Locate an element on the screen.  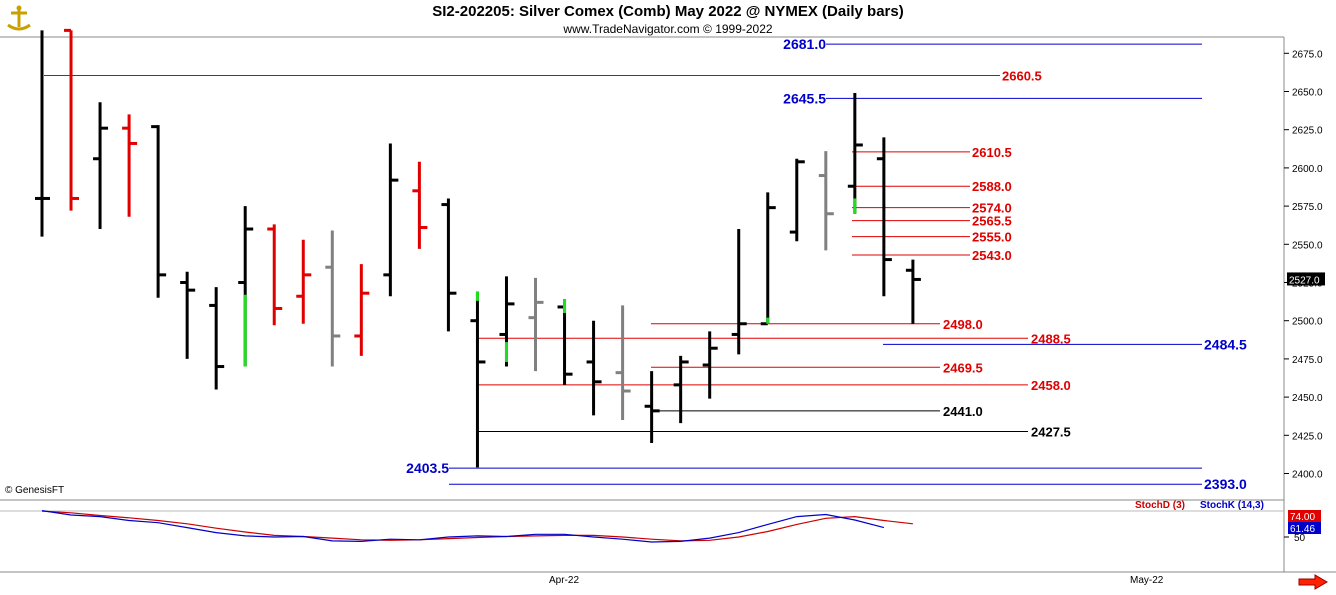
level-label: 2574.0 is located at coordinates (992, 208).